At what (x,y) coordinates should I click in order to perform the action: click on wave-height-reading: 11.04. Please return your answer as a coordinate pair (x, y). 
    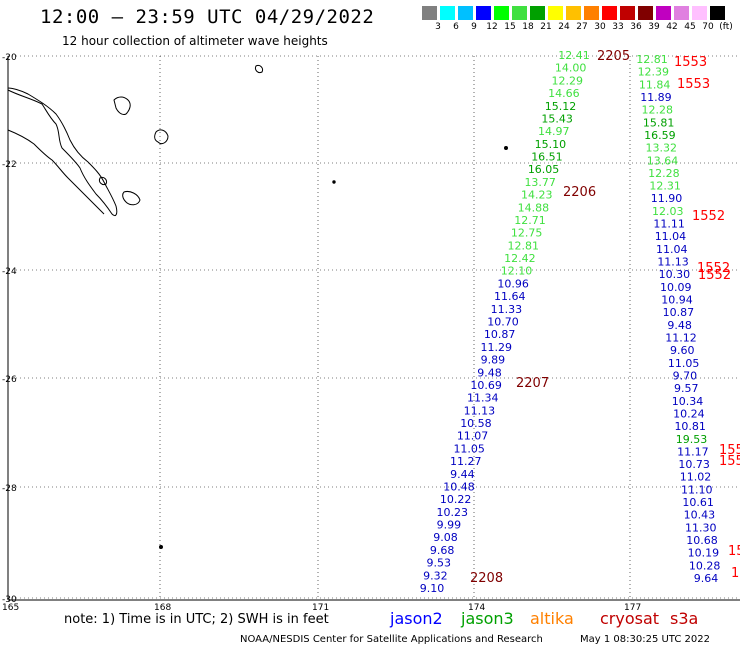
    Looking at the image, I should click on (671, 236).